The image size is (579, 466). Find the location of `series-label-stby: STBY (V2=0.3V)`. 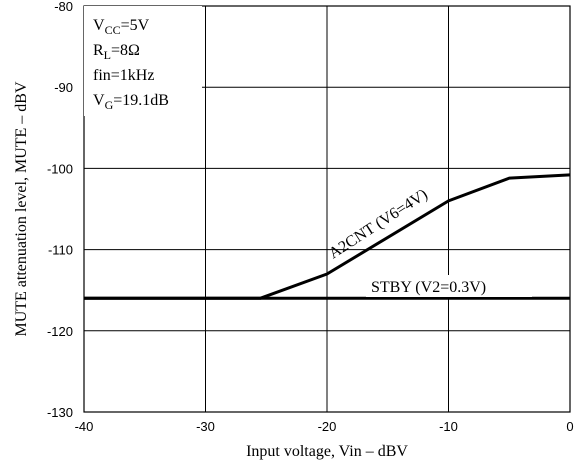

series-label-stby: STBY (V2=0.3V) is located at coordinates (428, 287).